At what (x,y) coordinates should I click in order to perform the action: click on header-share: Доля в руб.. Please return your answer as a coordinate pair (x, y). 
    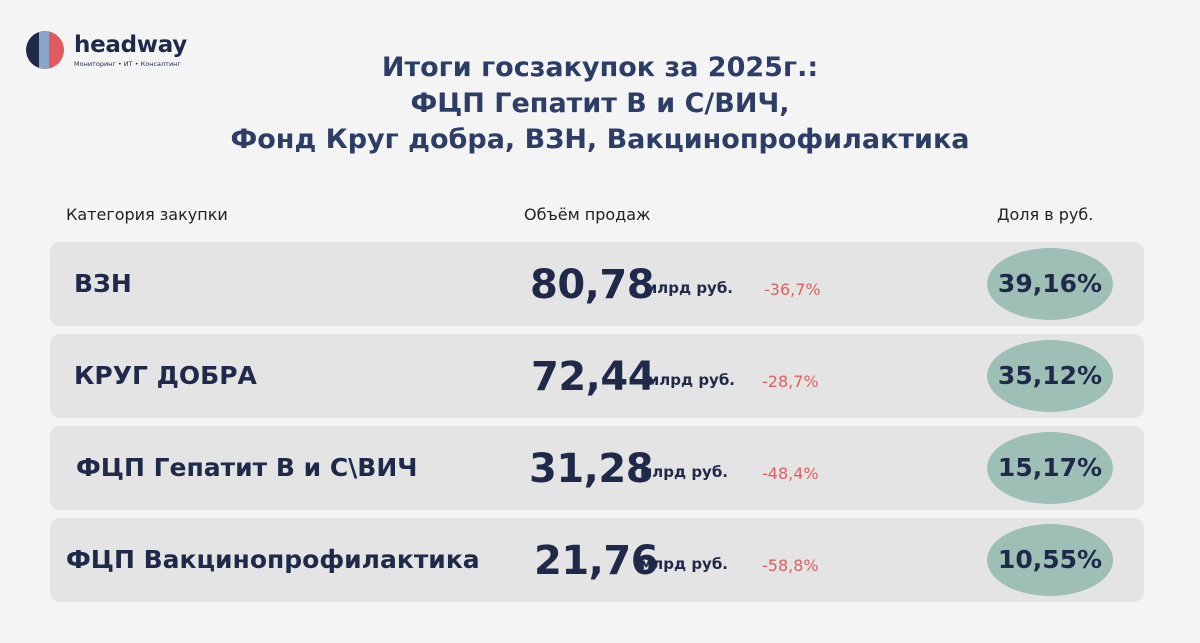
    Looking at the image, I should click on (1045, 214).